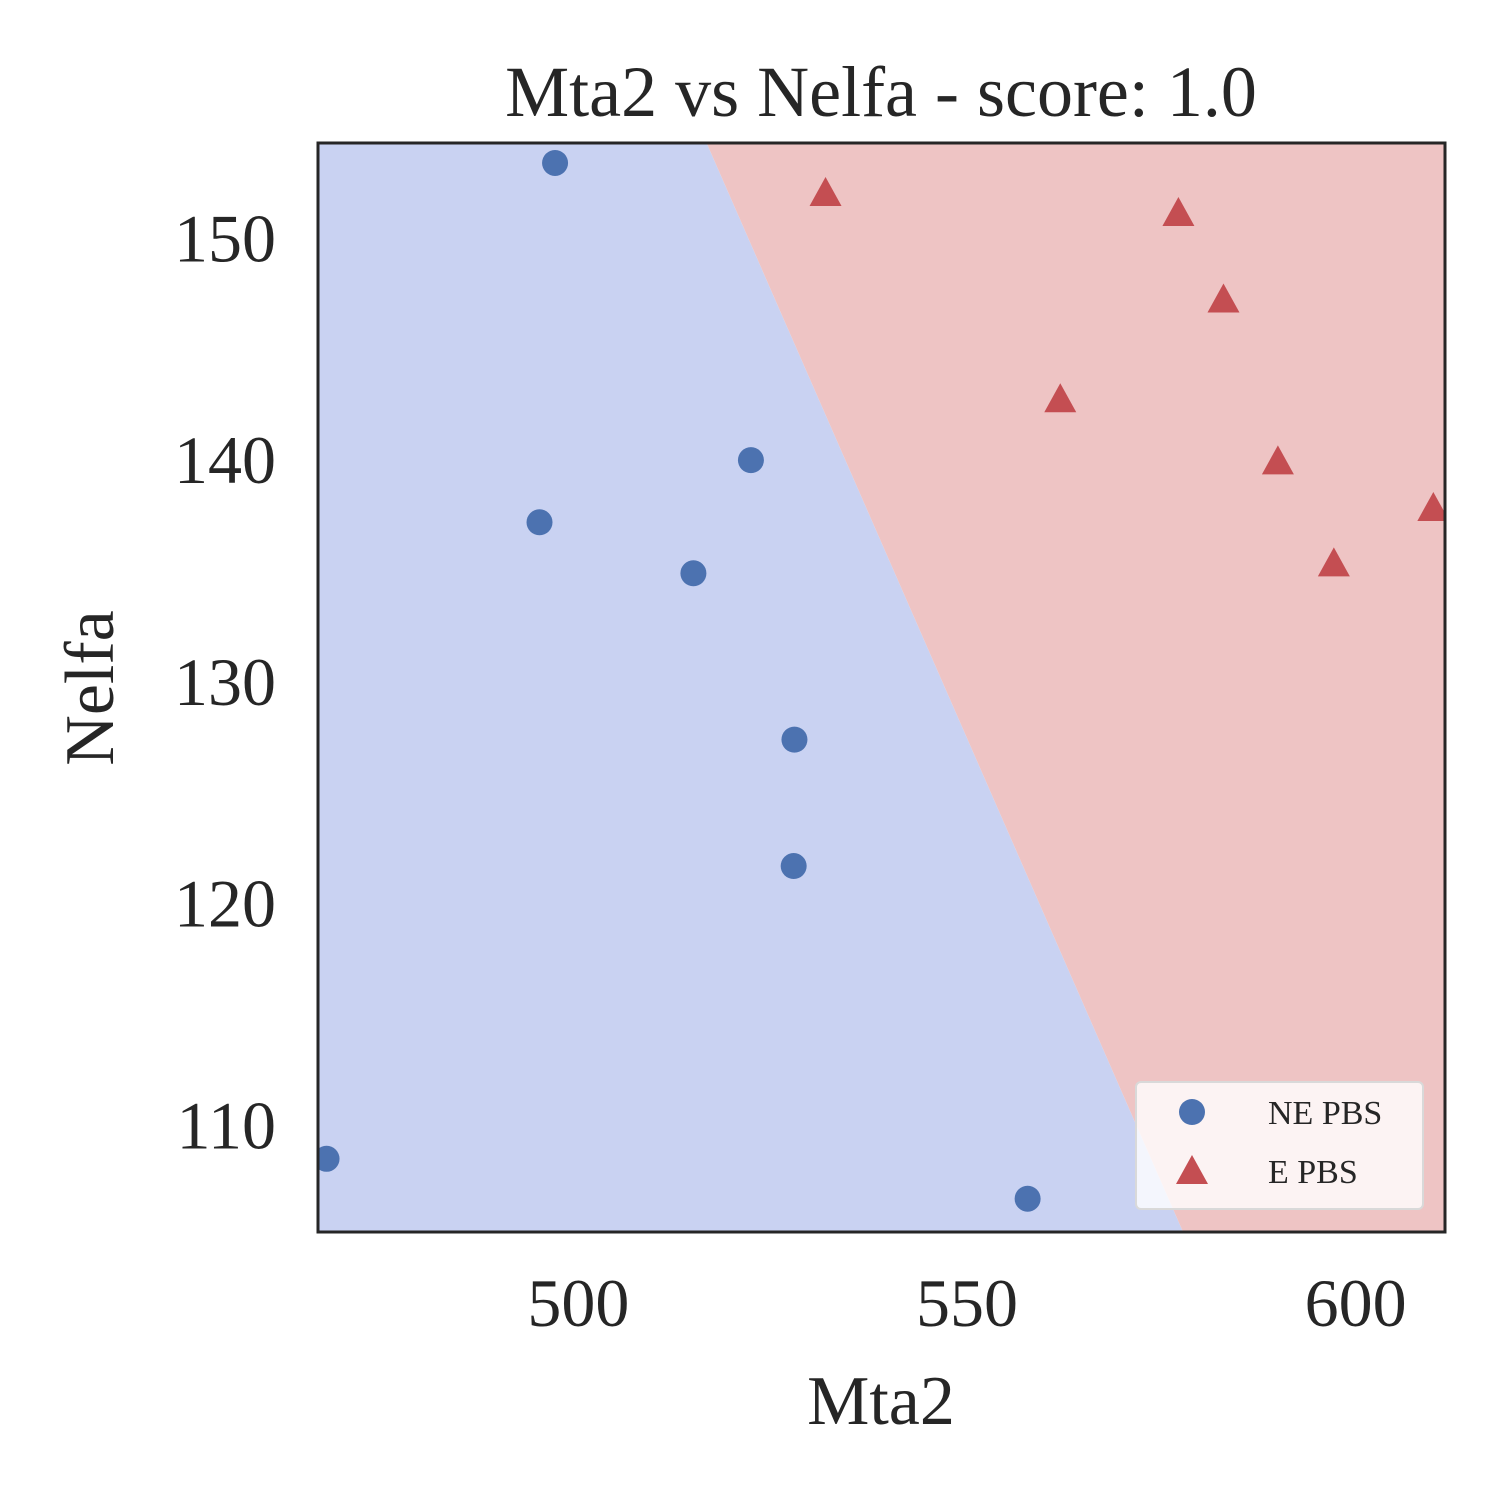  What do you see at coordinates (225, 682) in the screenshot?
I see `y-tick-label: 130` at bounding box center [225, 682].